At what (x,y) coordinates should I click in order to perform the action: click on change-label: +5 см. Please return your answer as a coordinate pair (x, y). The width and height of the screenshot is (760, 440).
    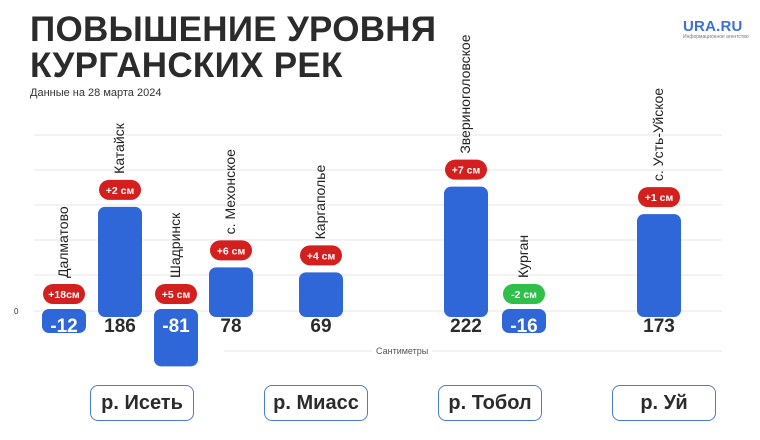
    Looking at the image, I should click on (176, 295).